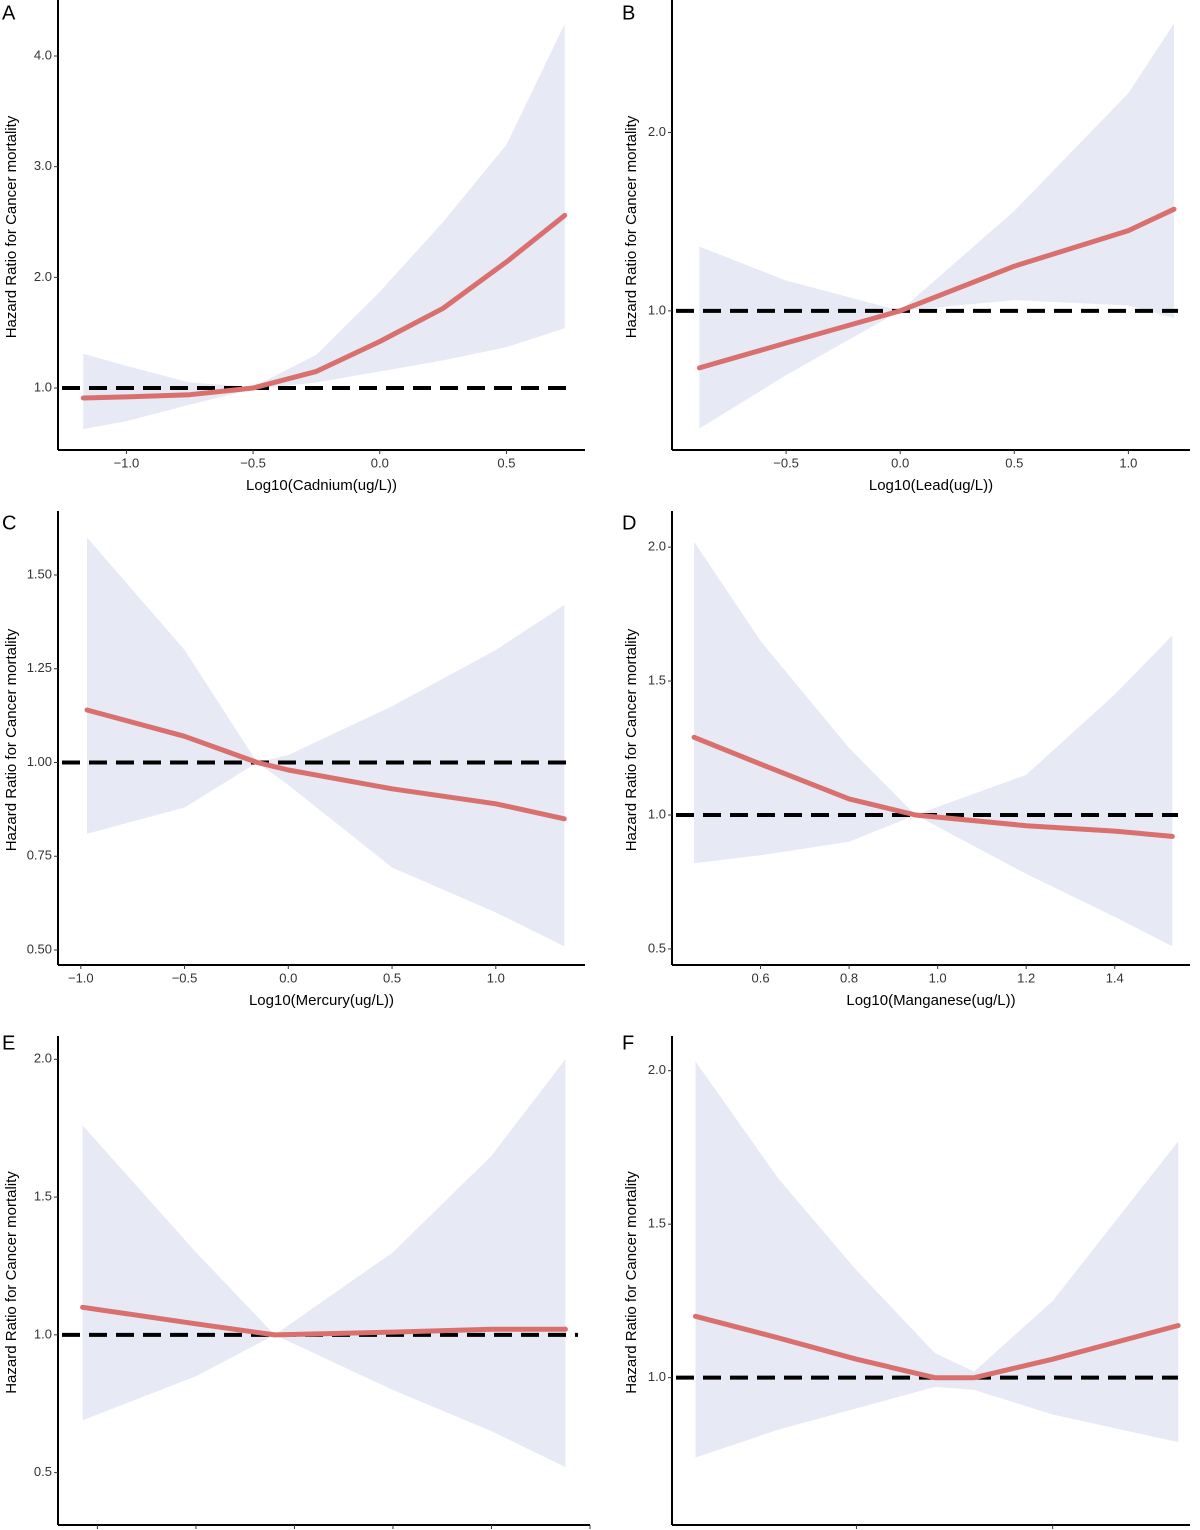  I want to click on panel-label: B, so click(628, 13).